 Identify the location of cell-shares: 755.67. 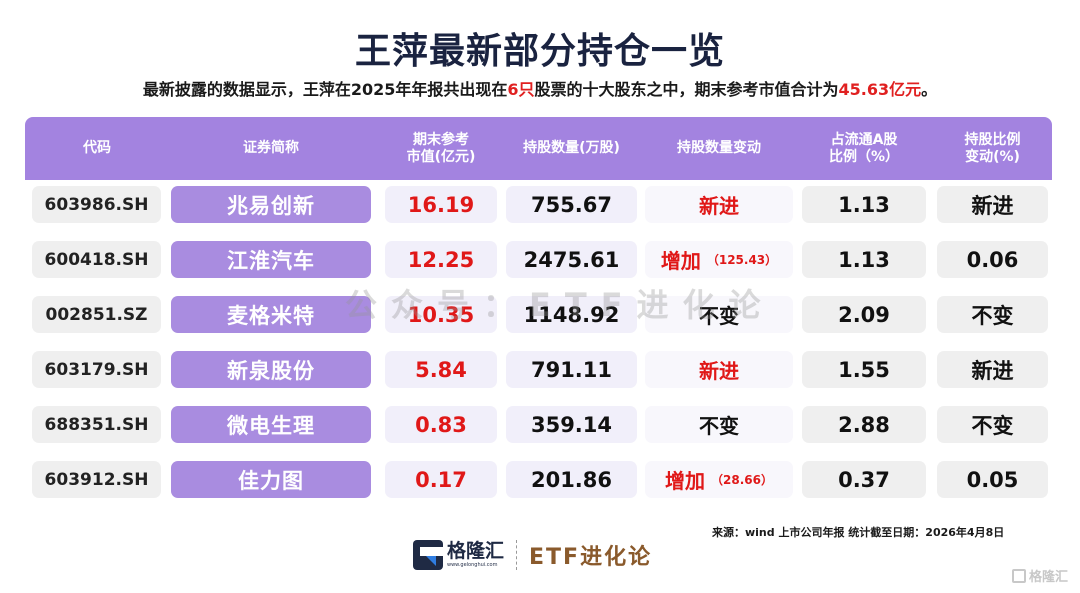
(571, 204).